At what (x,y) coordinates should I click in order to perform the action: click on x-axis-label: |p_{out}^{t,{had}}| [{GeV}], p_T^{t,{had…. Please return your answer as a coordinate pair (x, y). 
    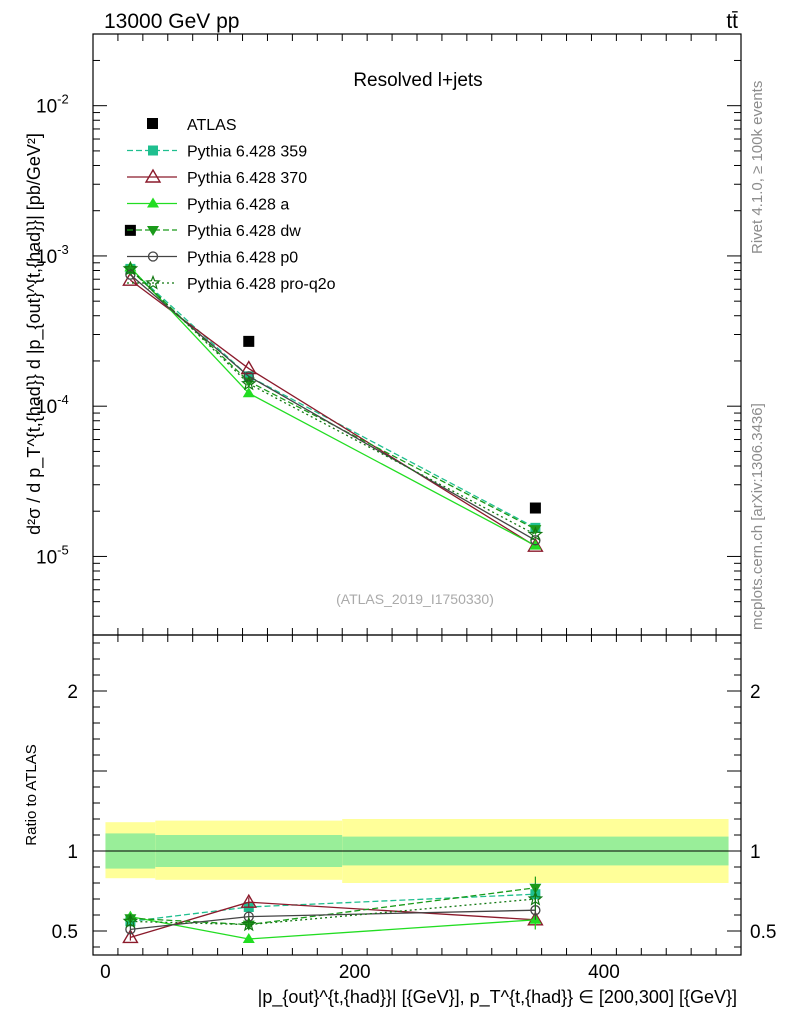
    Looking at the image, I should click on (497, 997).